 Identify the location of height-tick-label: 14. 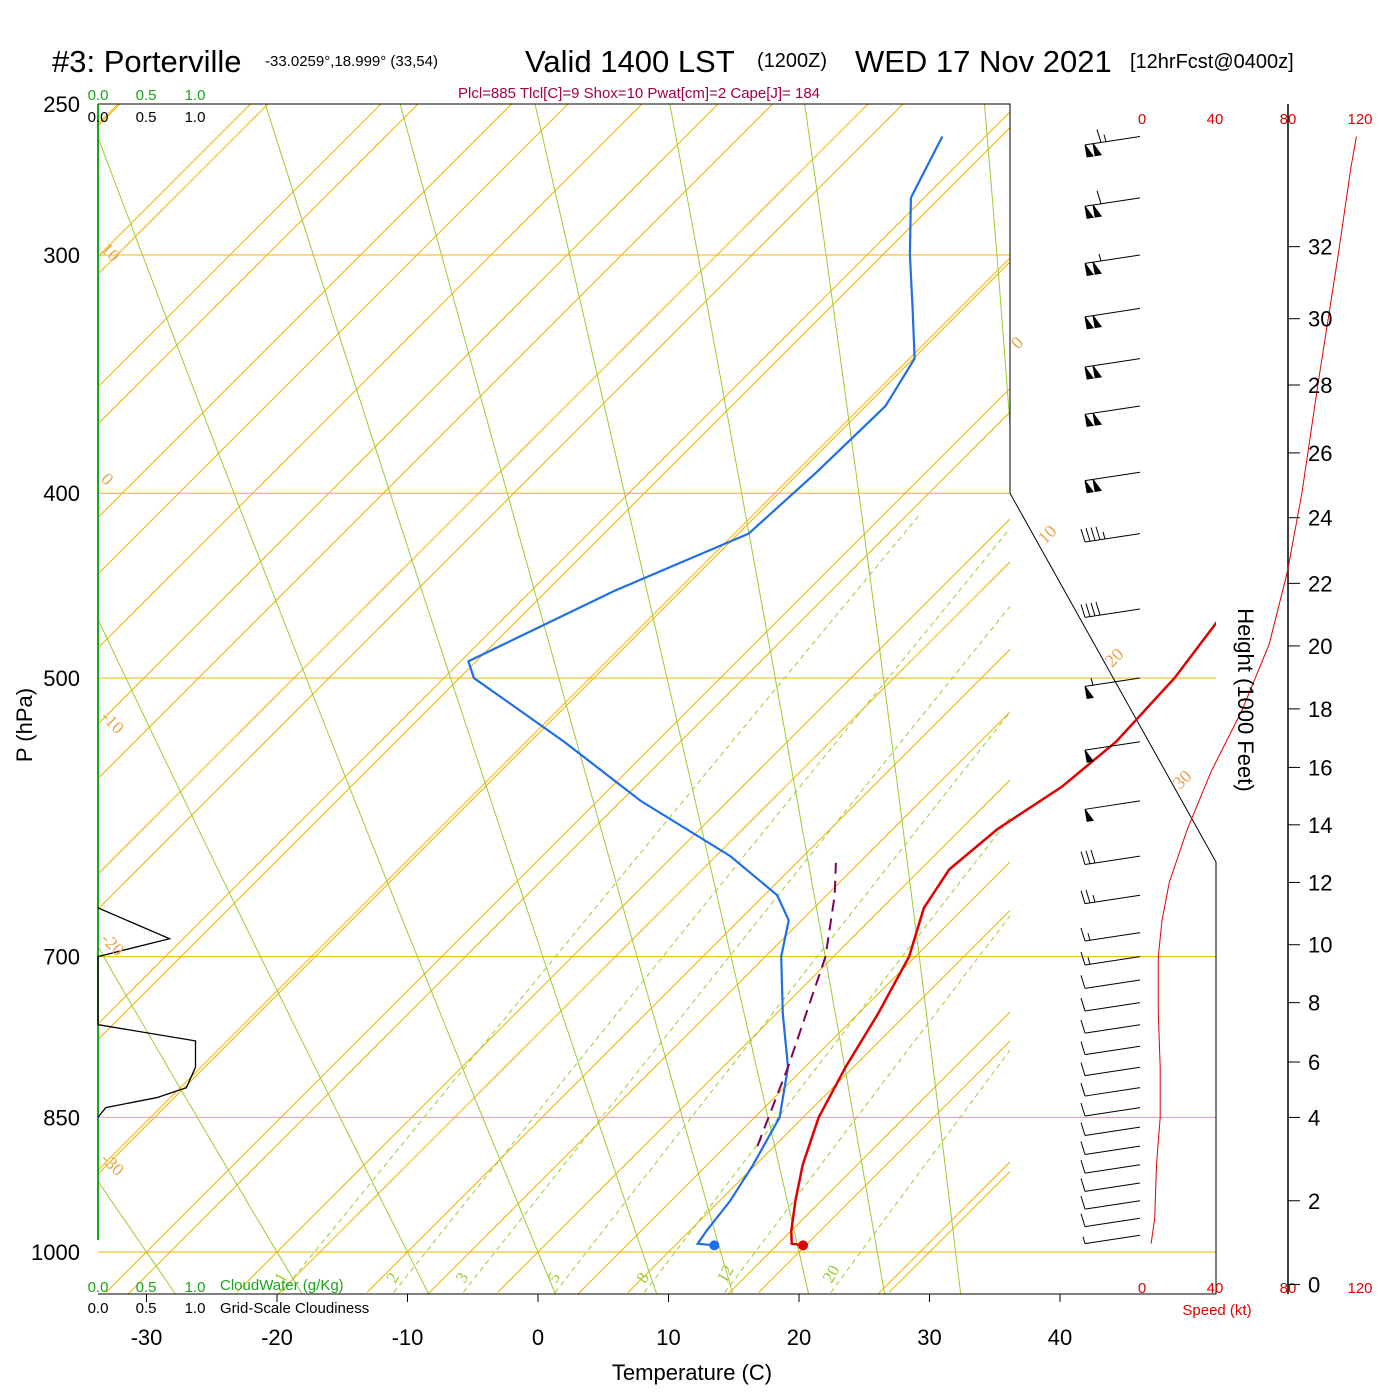
(1320, 825).